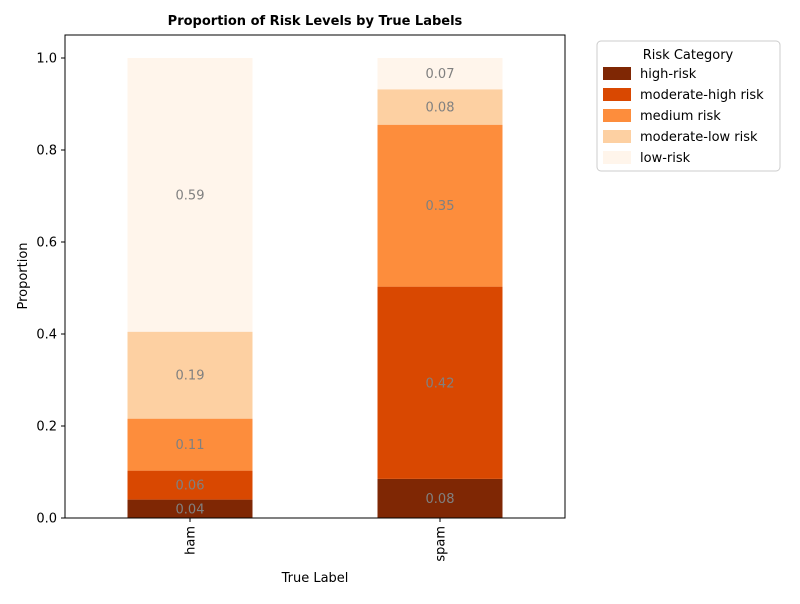 The image size is (800, 604). I want to click on legend-title: Risk Category, so click(688, 55).